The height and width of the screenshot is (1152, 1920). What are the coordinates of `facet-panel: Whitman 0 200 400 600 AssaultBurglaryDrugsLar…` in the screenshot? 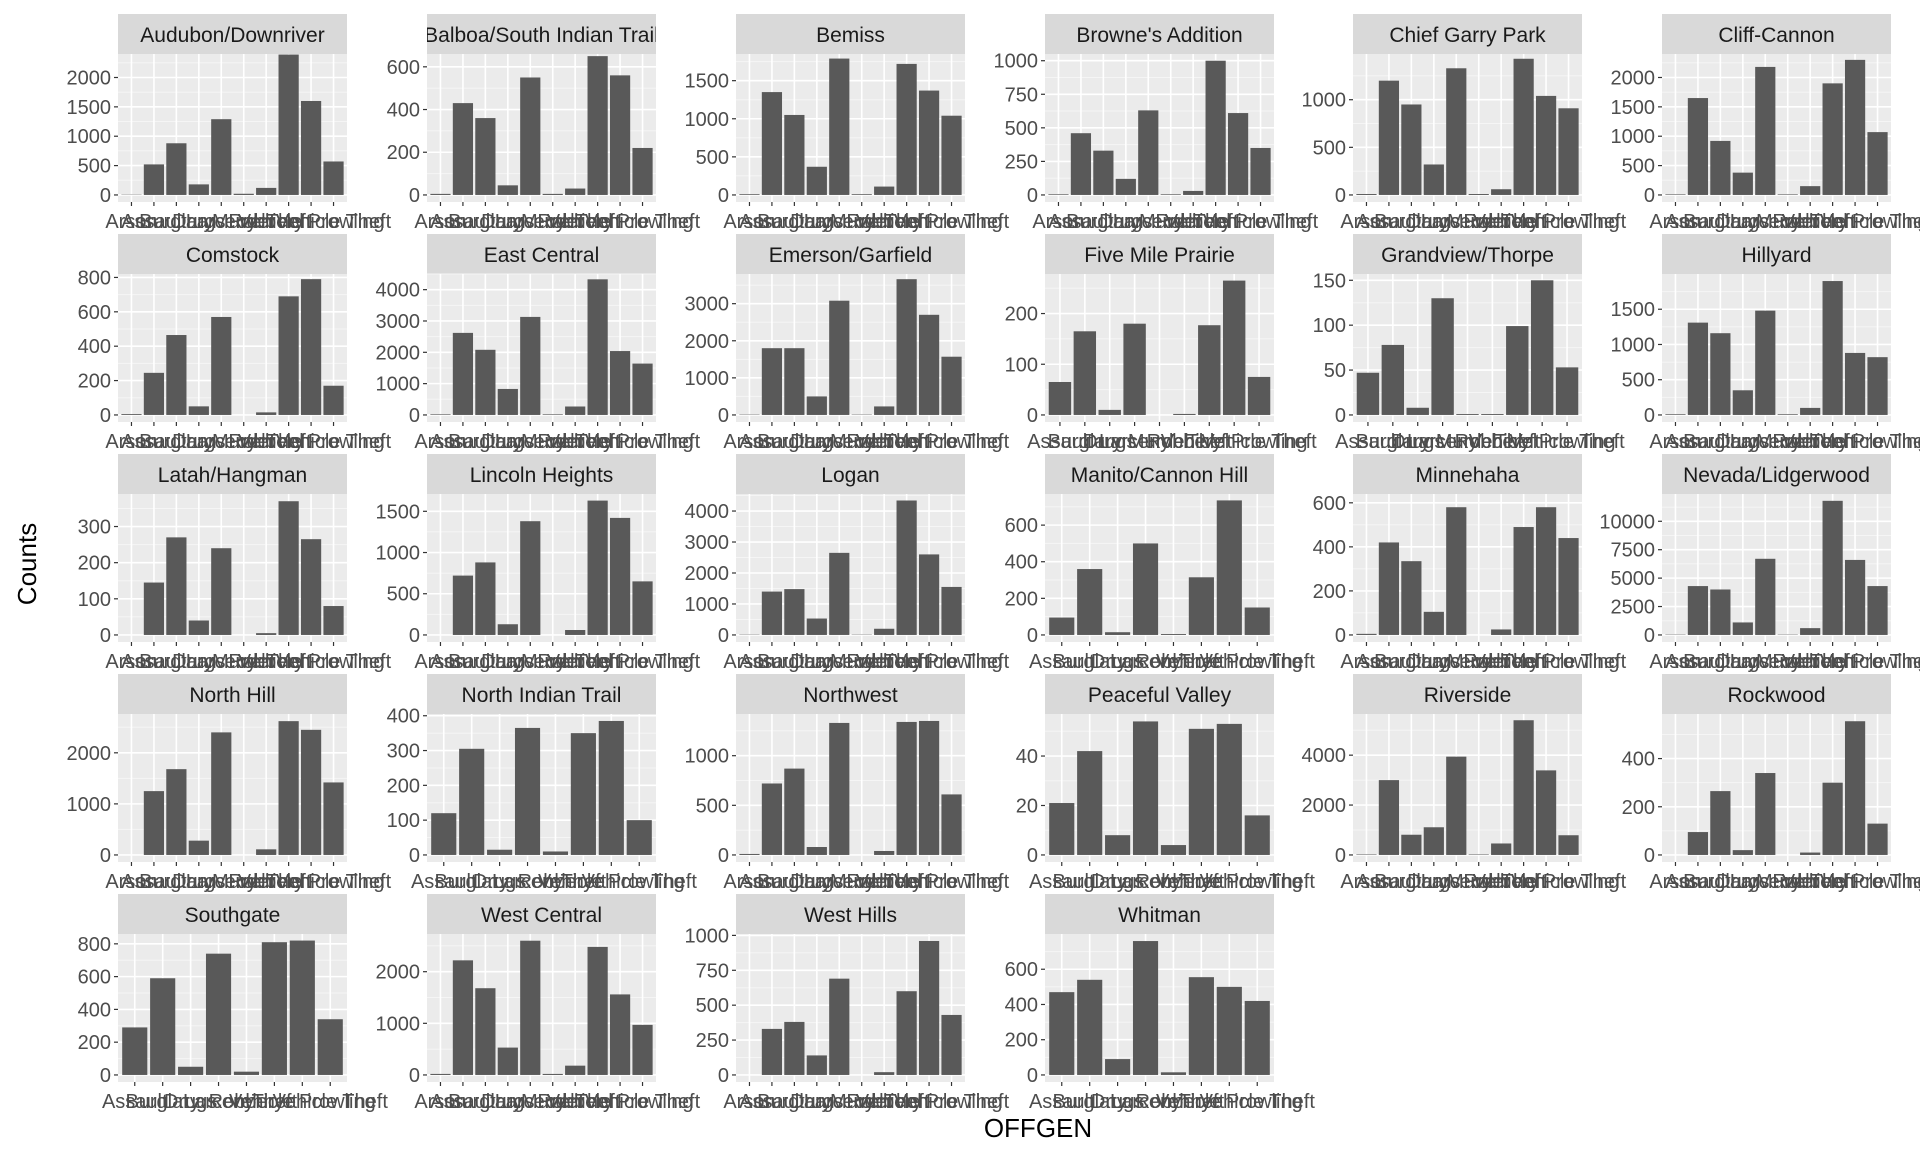 It's located at (1160, 1003).